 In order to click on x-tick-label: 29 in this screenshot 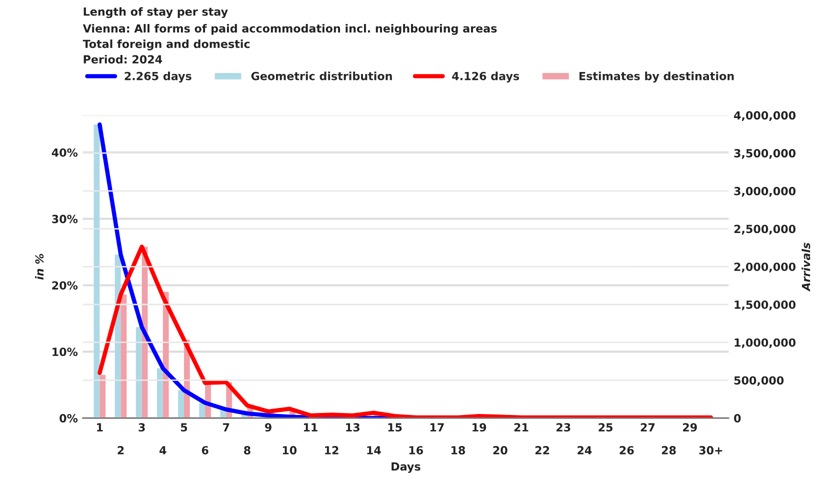, I will do `click(690, 427)`.